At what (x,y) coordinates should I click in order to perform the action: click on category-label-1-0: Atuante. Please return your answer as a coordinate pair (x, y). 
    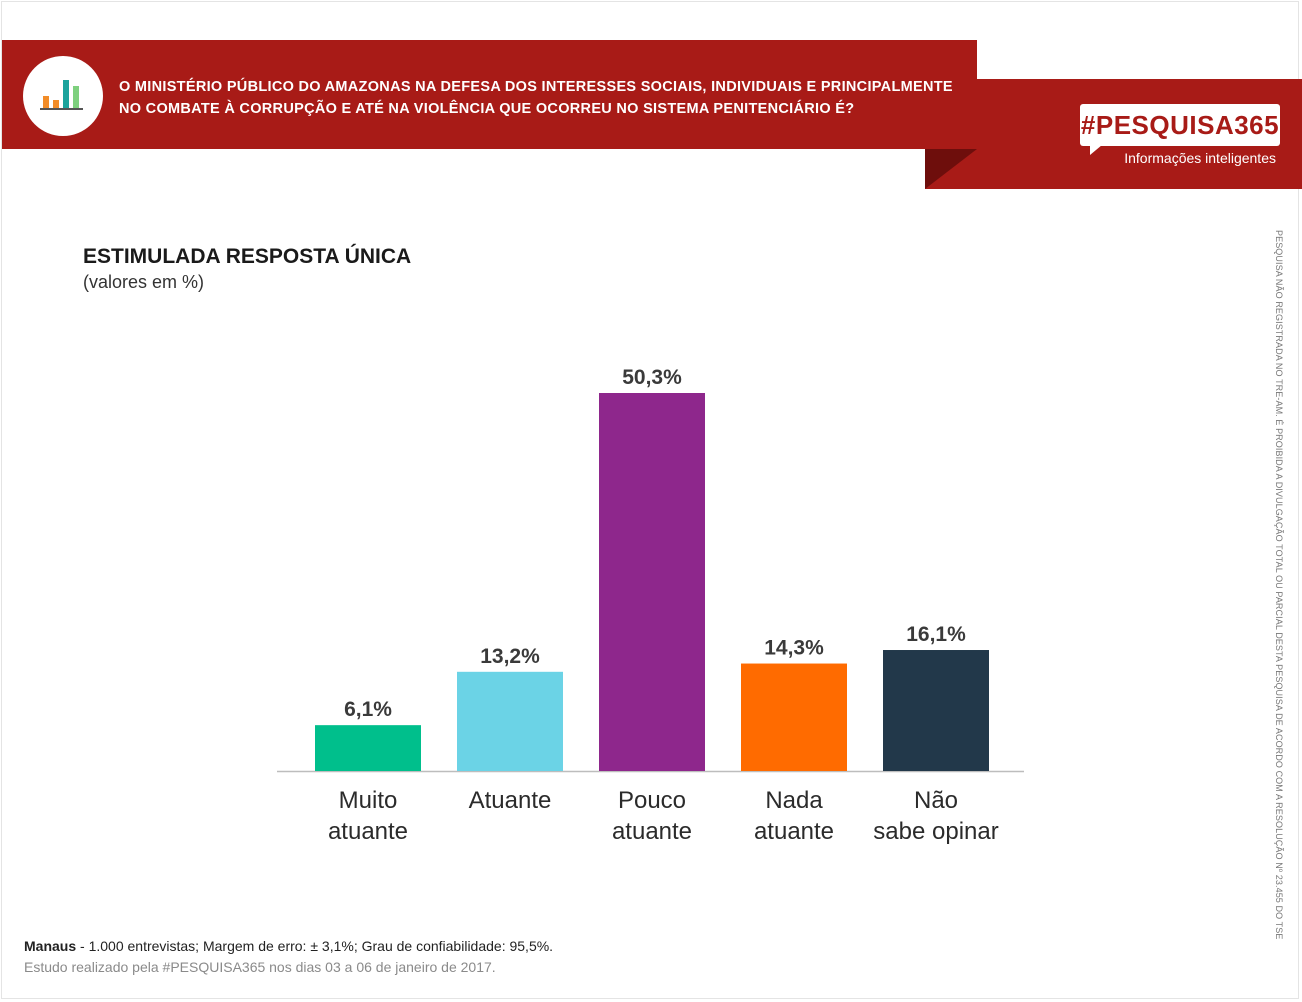
    Looking at the image, I should click on (510, 800).